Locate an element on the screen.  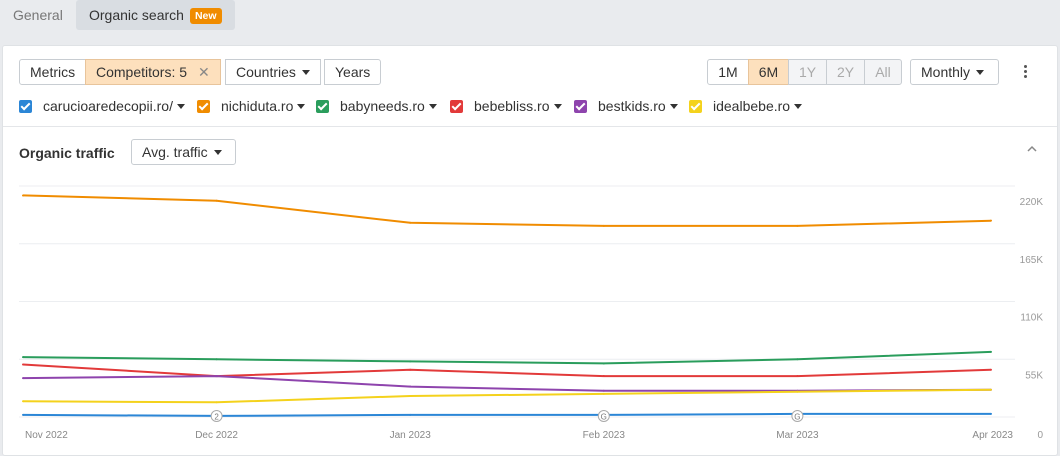
competitors-label: Competitors: 5 is located at coordinates (142, 72).